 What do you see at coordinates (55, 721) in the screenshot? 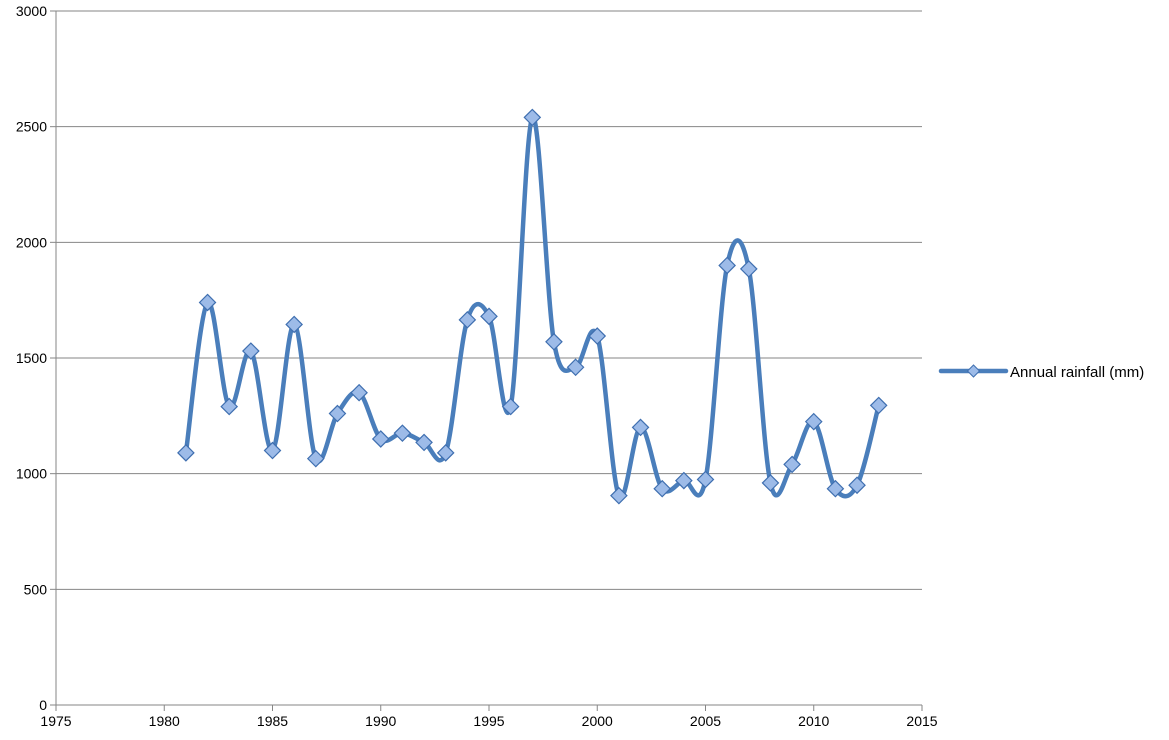
I see `xtick-label-1975: 1975` at bounding box center [55, 721].